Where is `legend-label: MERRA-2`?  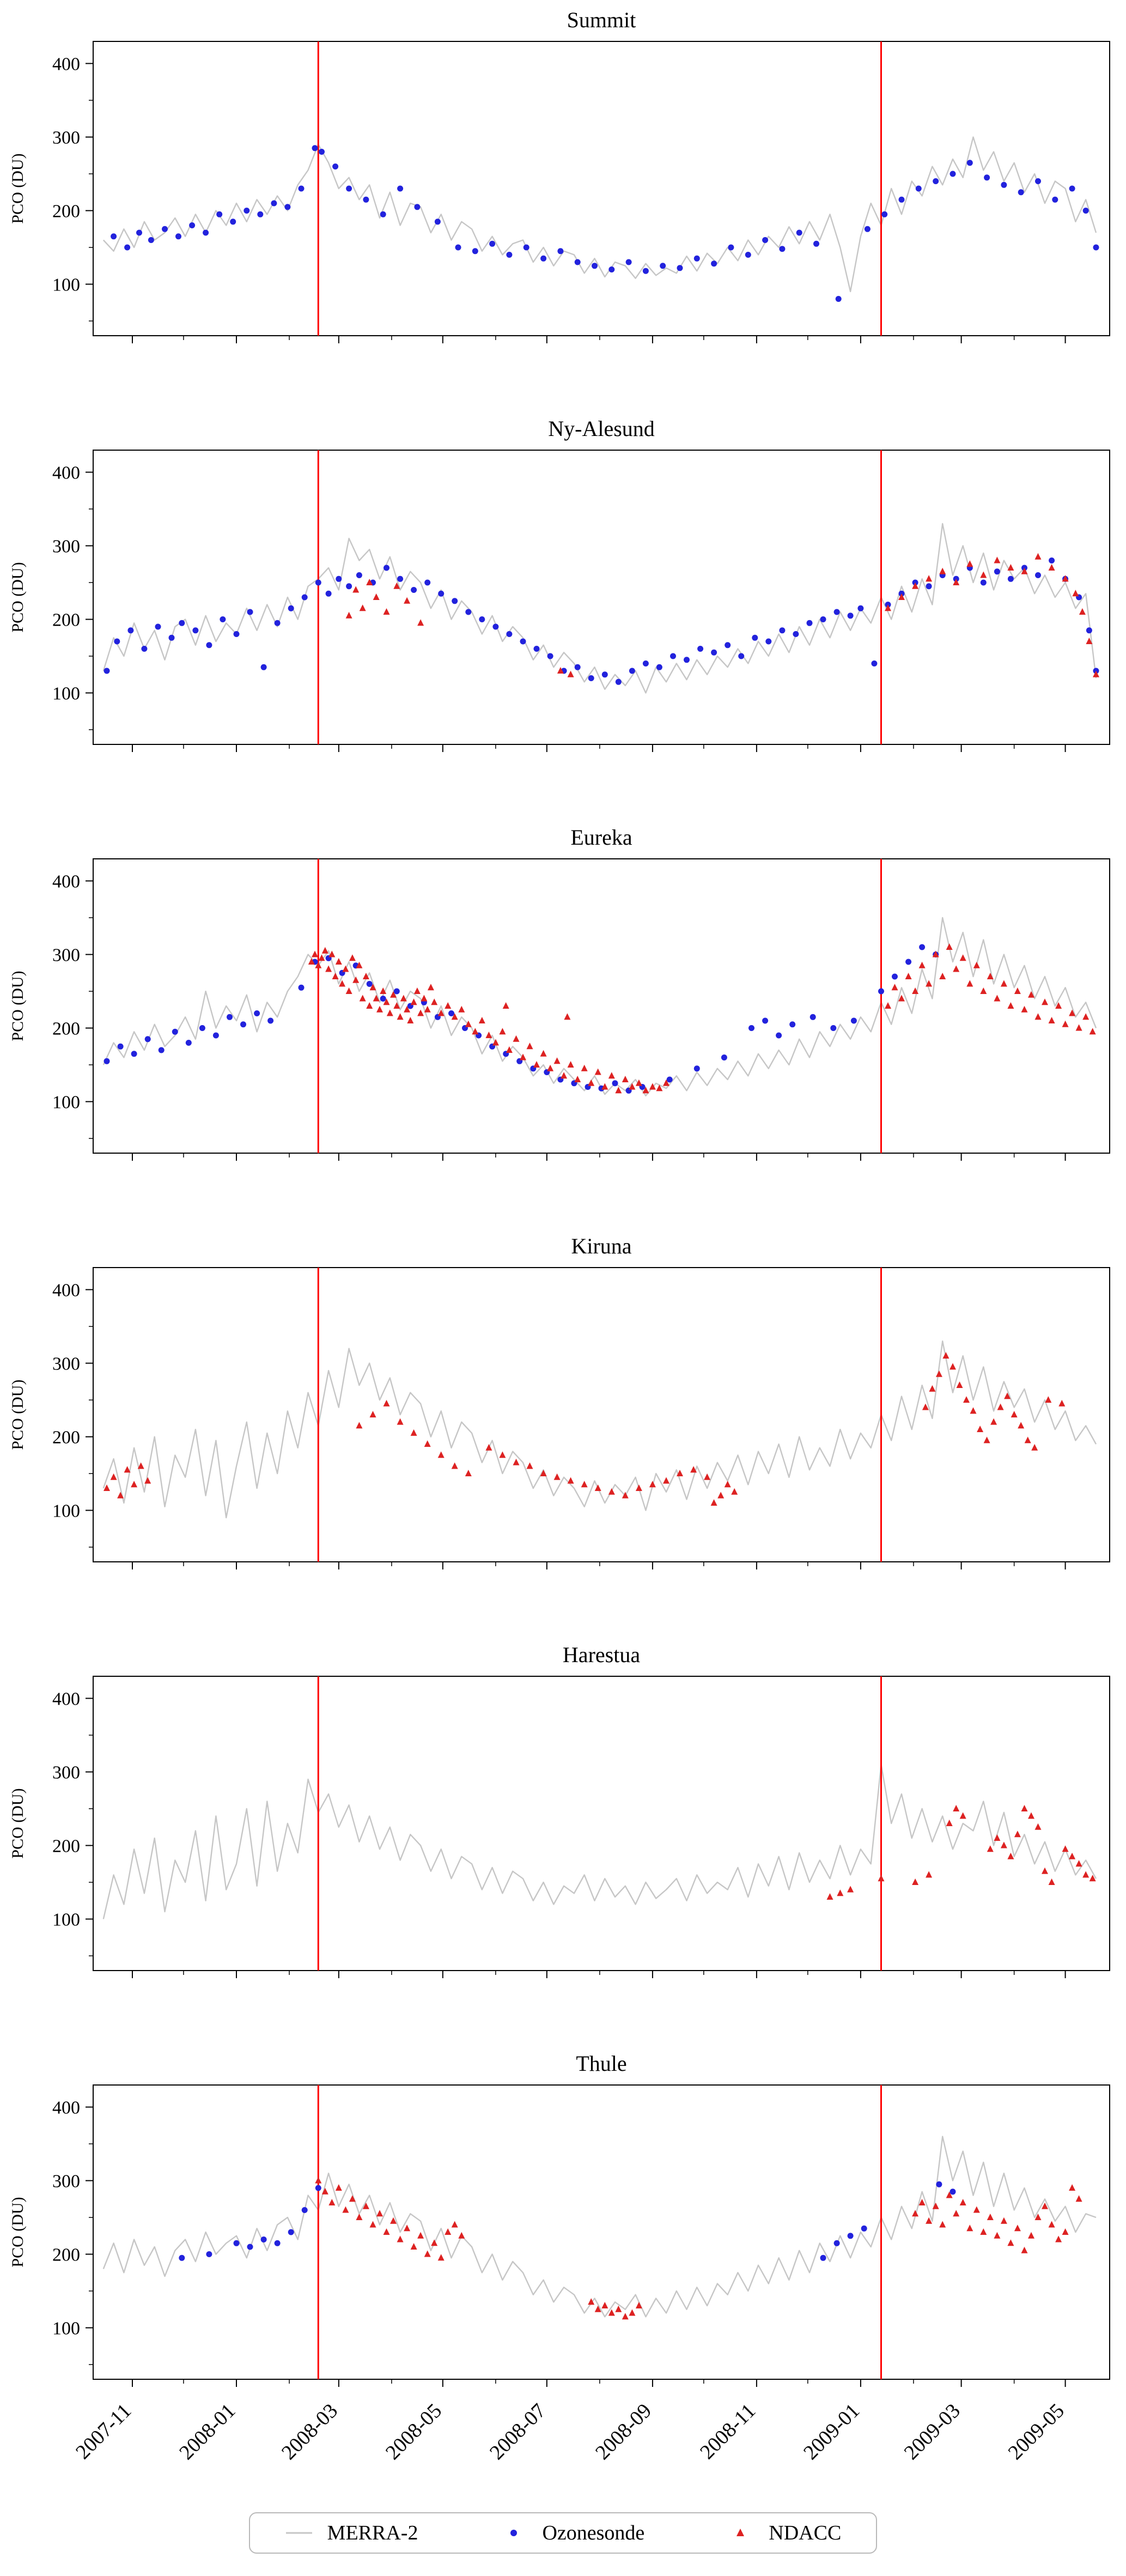
legend-label: MERRA-2 is located at coordinates (372, 2533).